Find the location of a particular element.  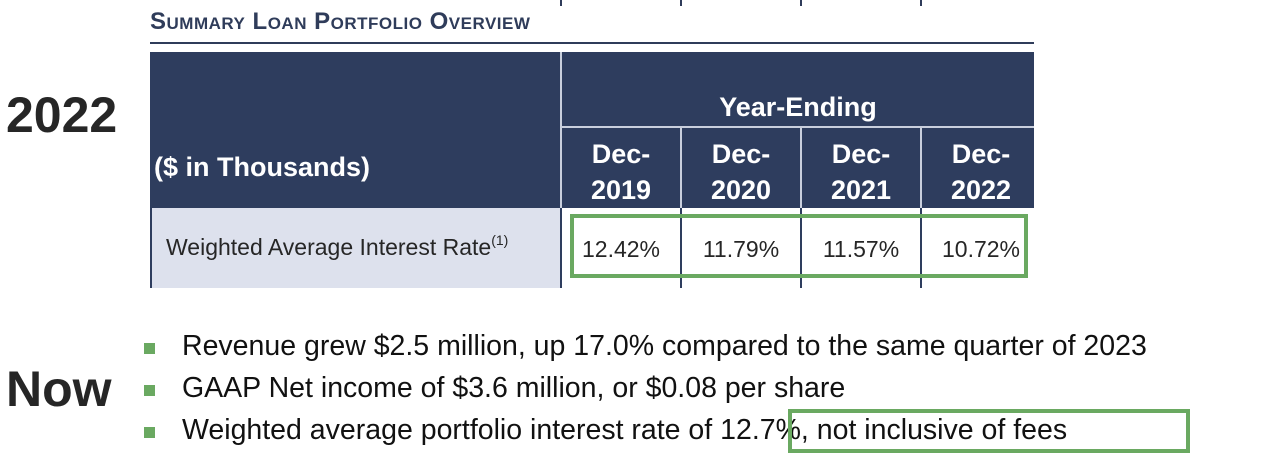

cell-dec-2022: 10.72% is located at coordinates (980, 249).